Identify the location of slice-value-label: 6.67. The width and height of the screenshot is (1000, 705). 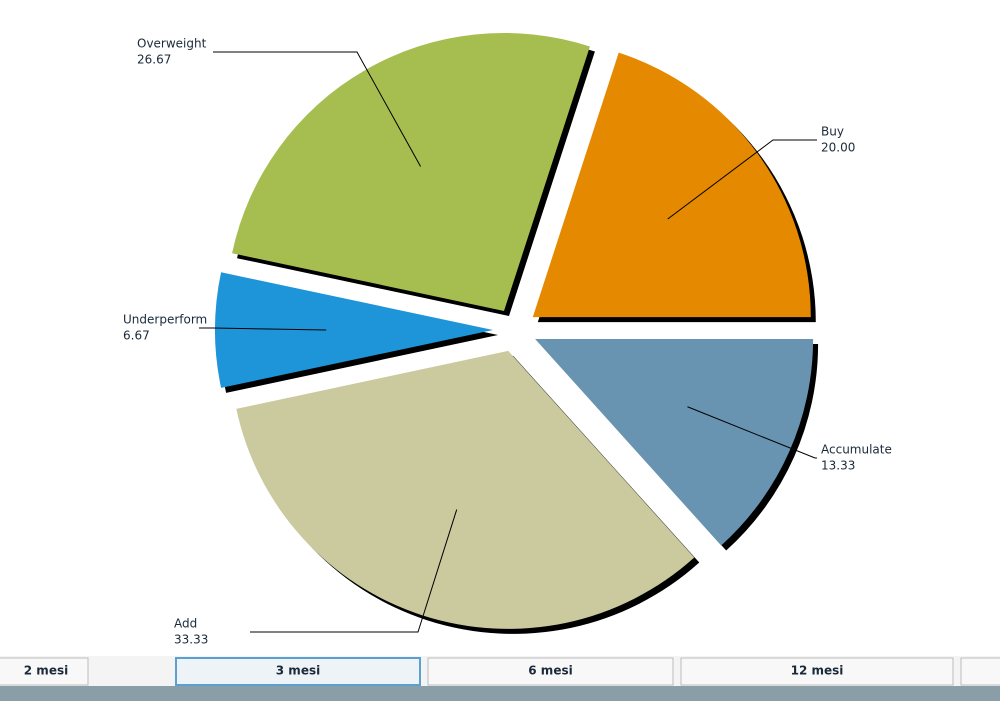
(136, 336).